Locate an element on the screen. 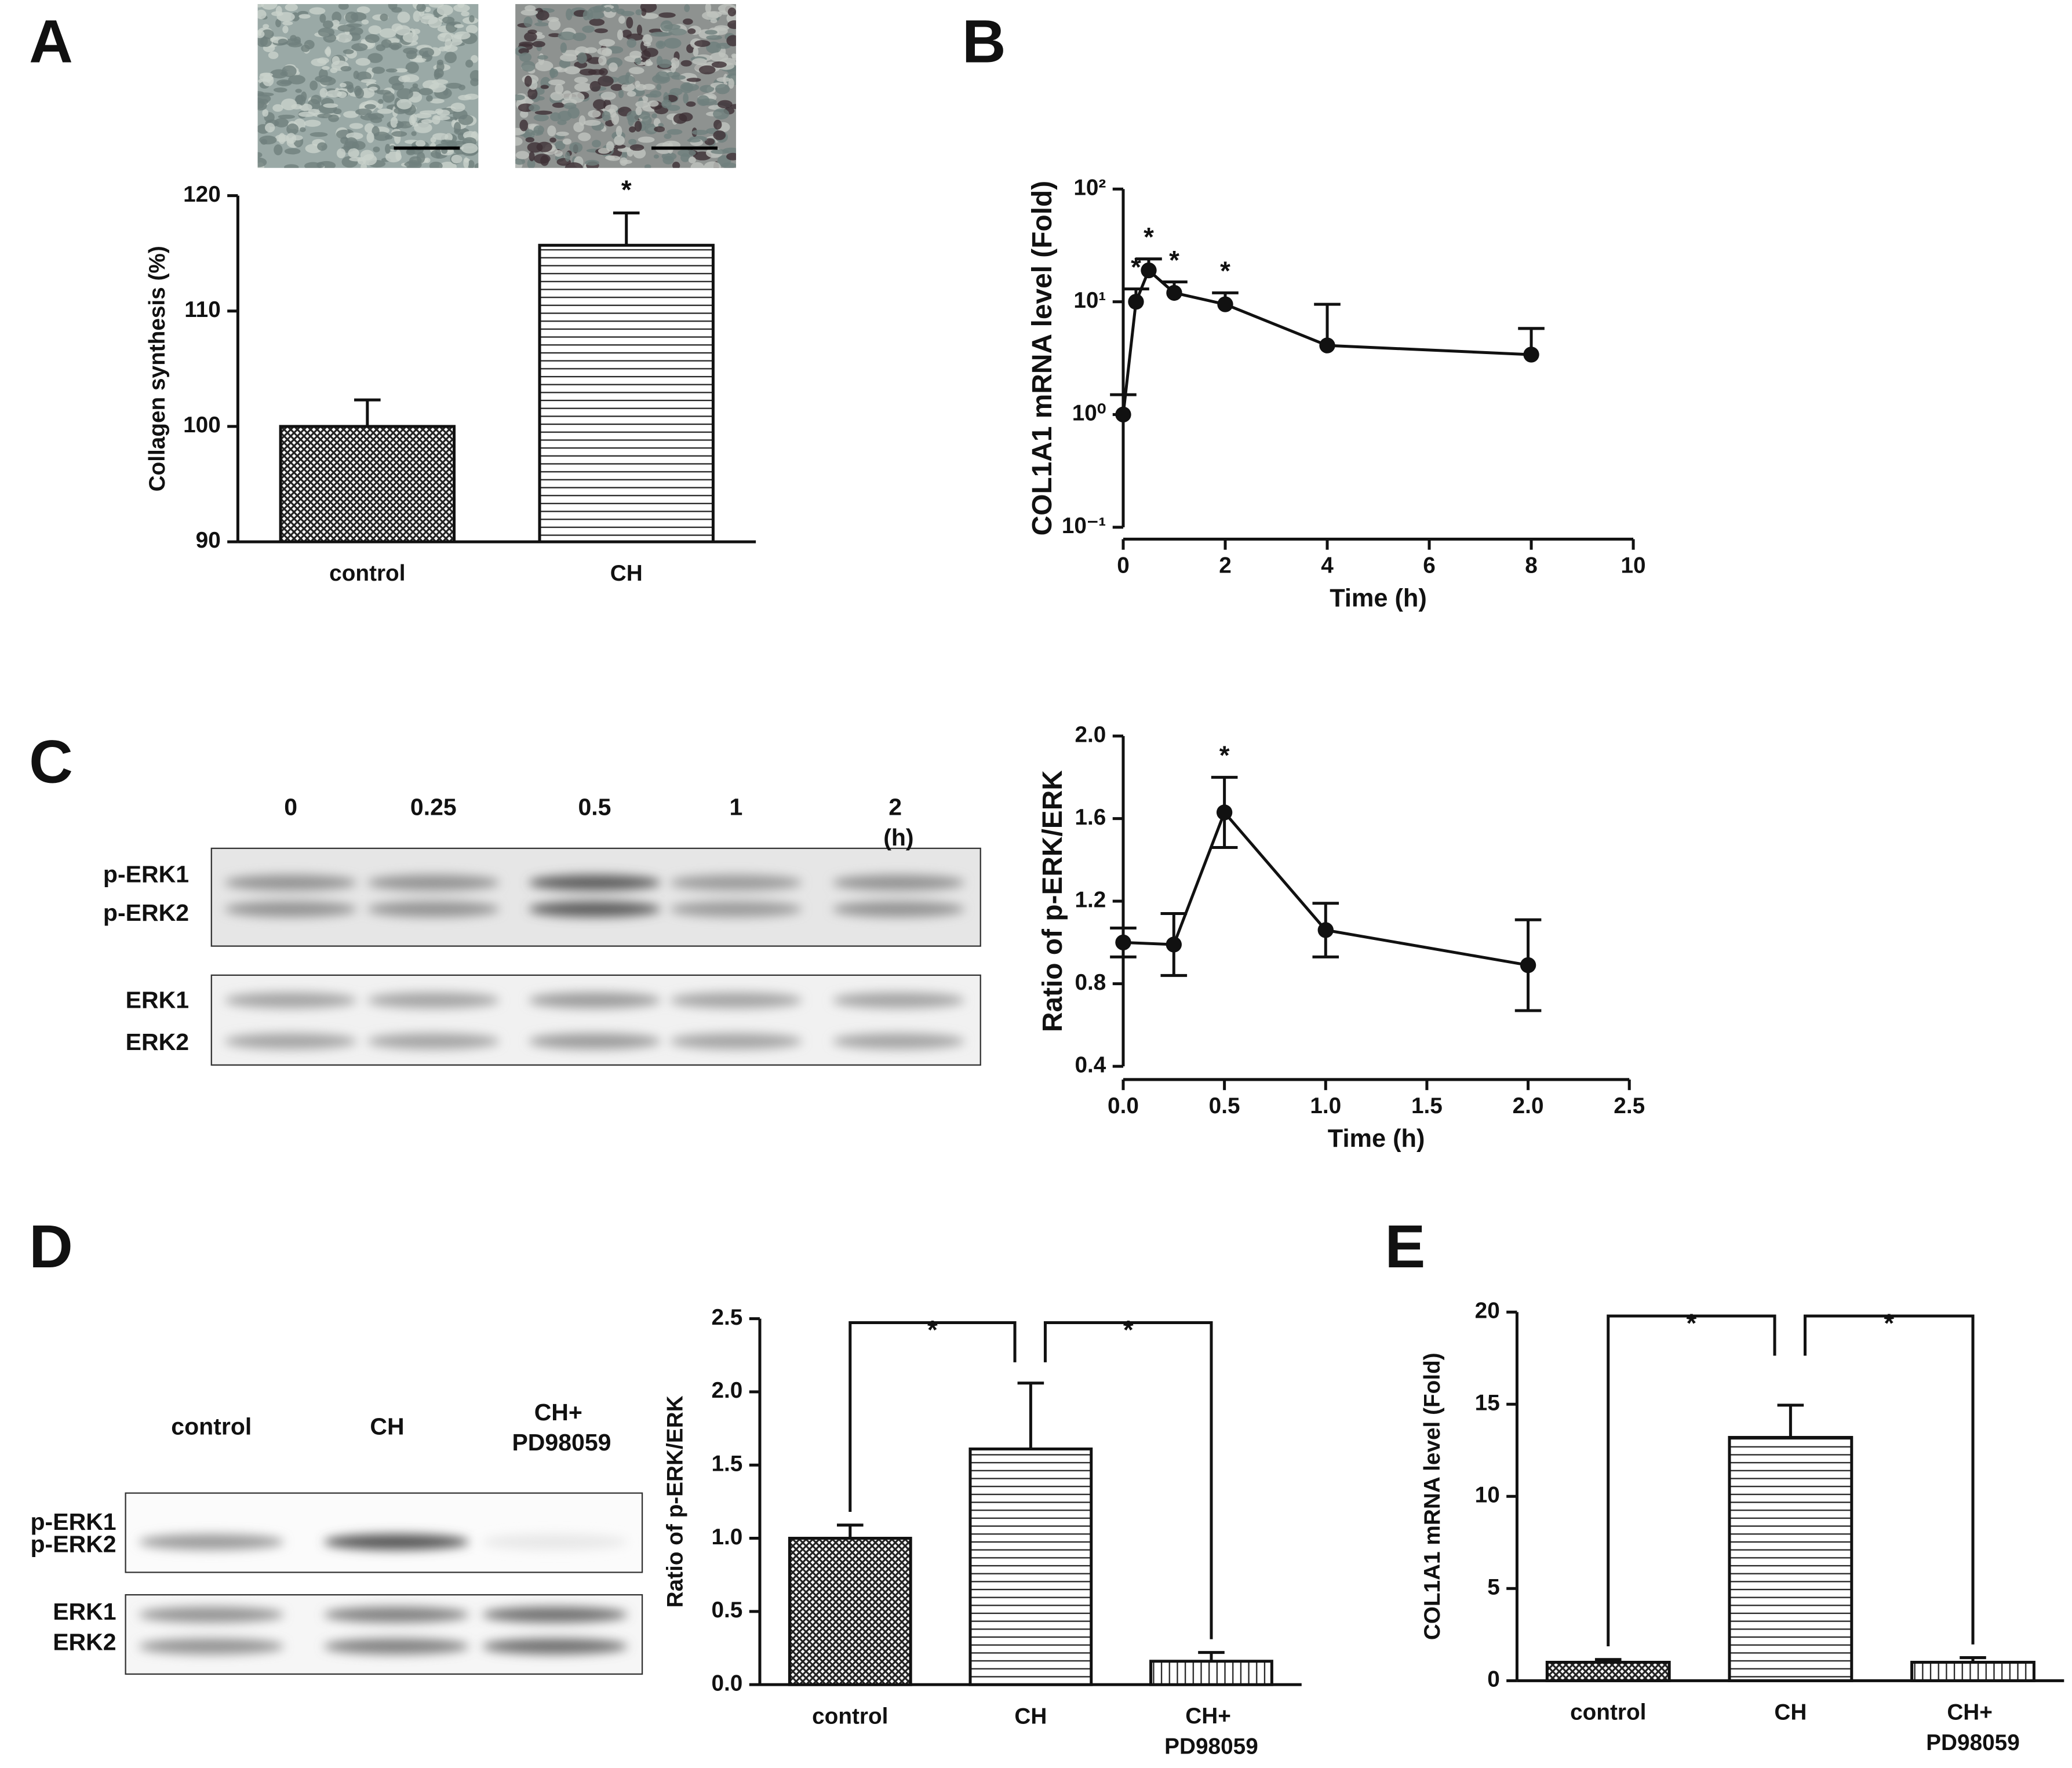  y-axis-label: COL1A1 mRNA level (Fold) is located at coordinates (1042, 358).